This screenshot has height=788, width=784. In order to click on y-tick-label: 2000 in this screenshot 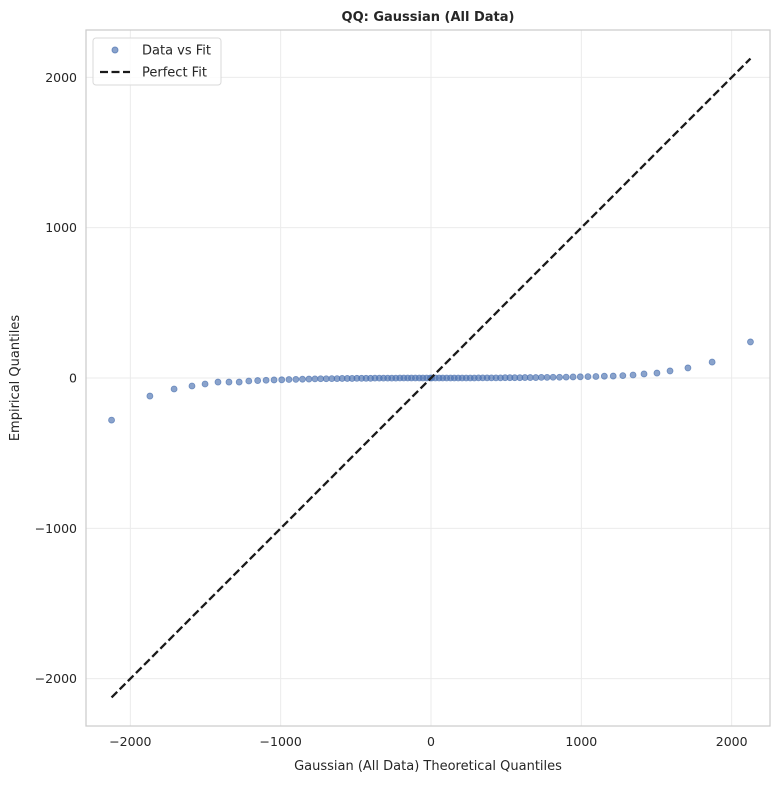, I will do `click(61, 77)`.